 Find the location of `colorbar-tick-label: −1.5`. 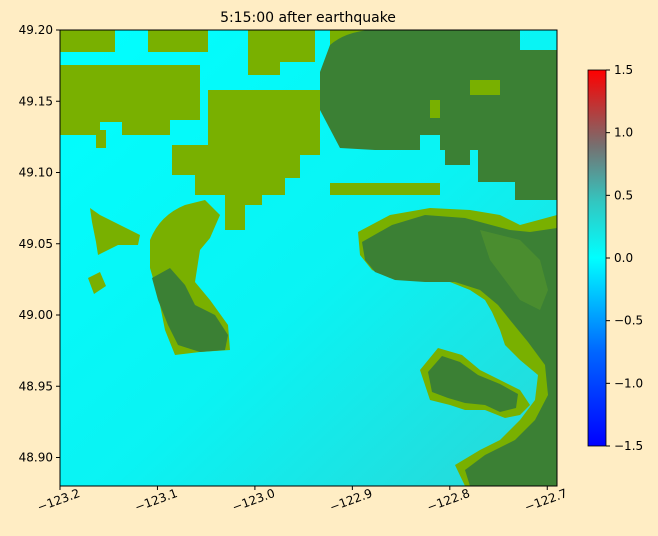

colorbar-tick-label: −1.5 is located at coordinates (628, 446).